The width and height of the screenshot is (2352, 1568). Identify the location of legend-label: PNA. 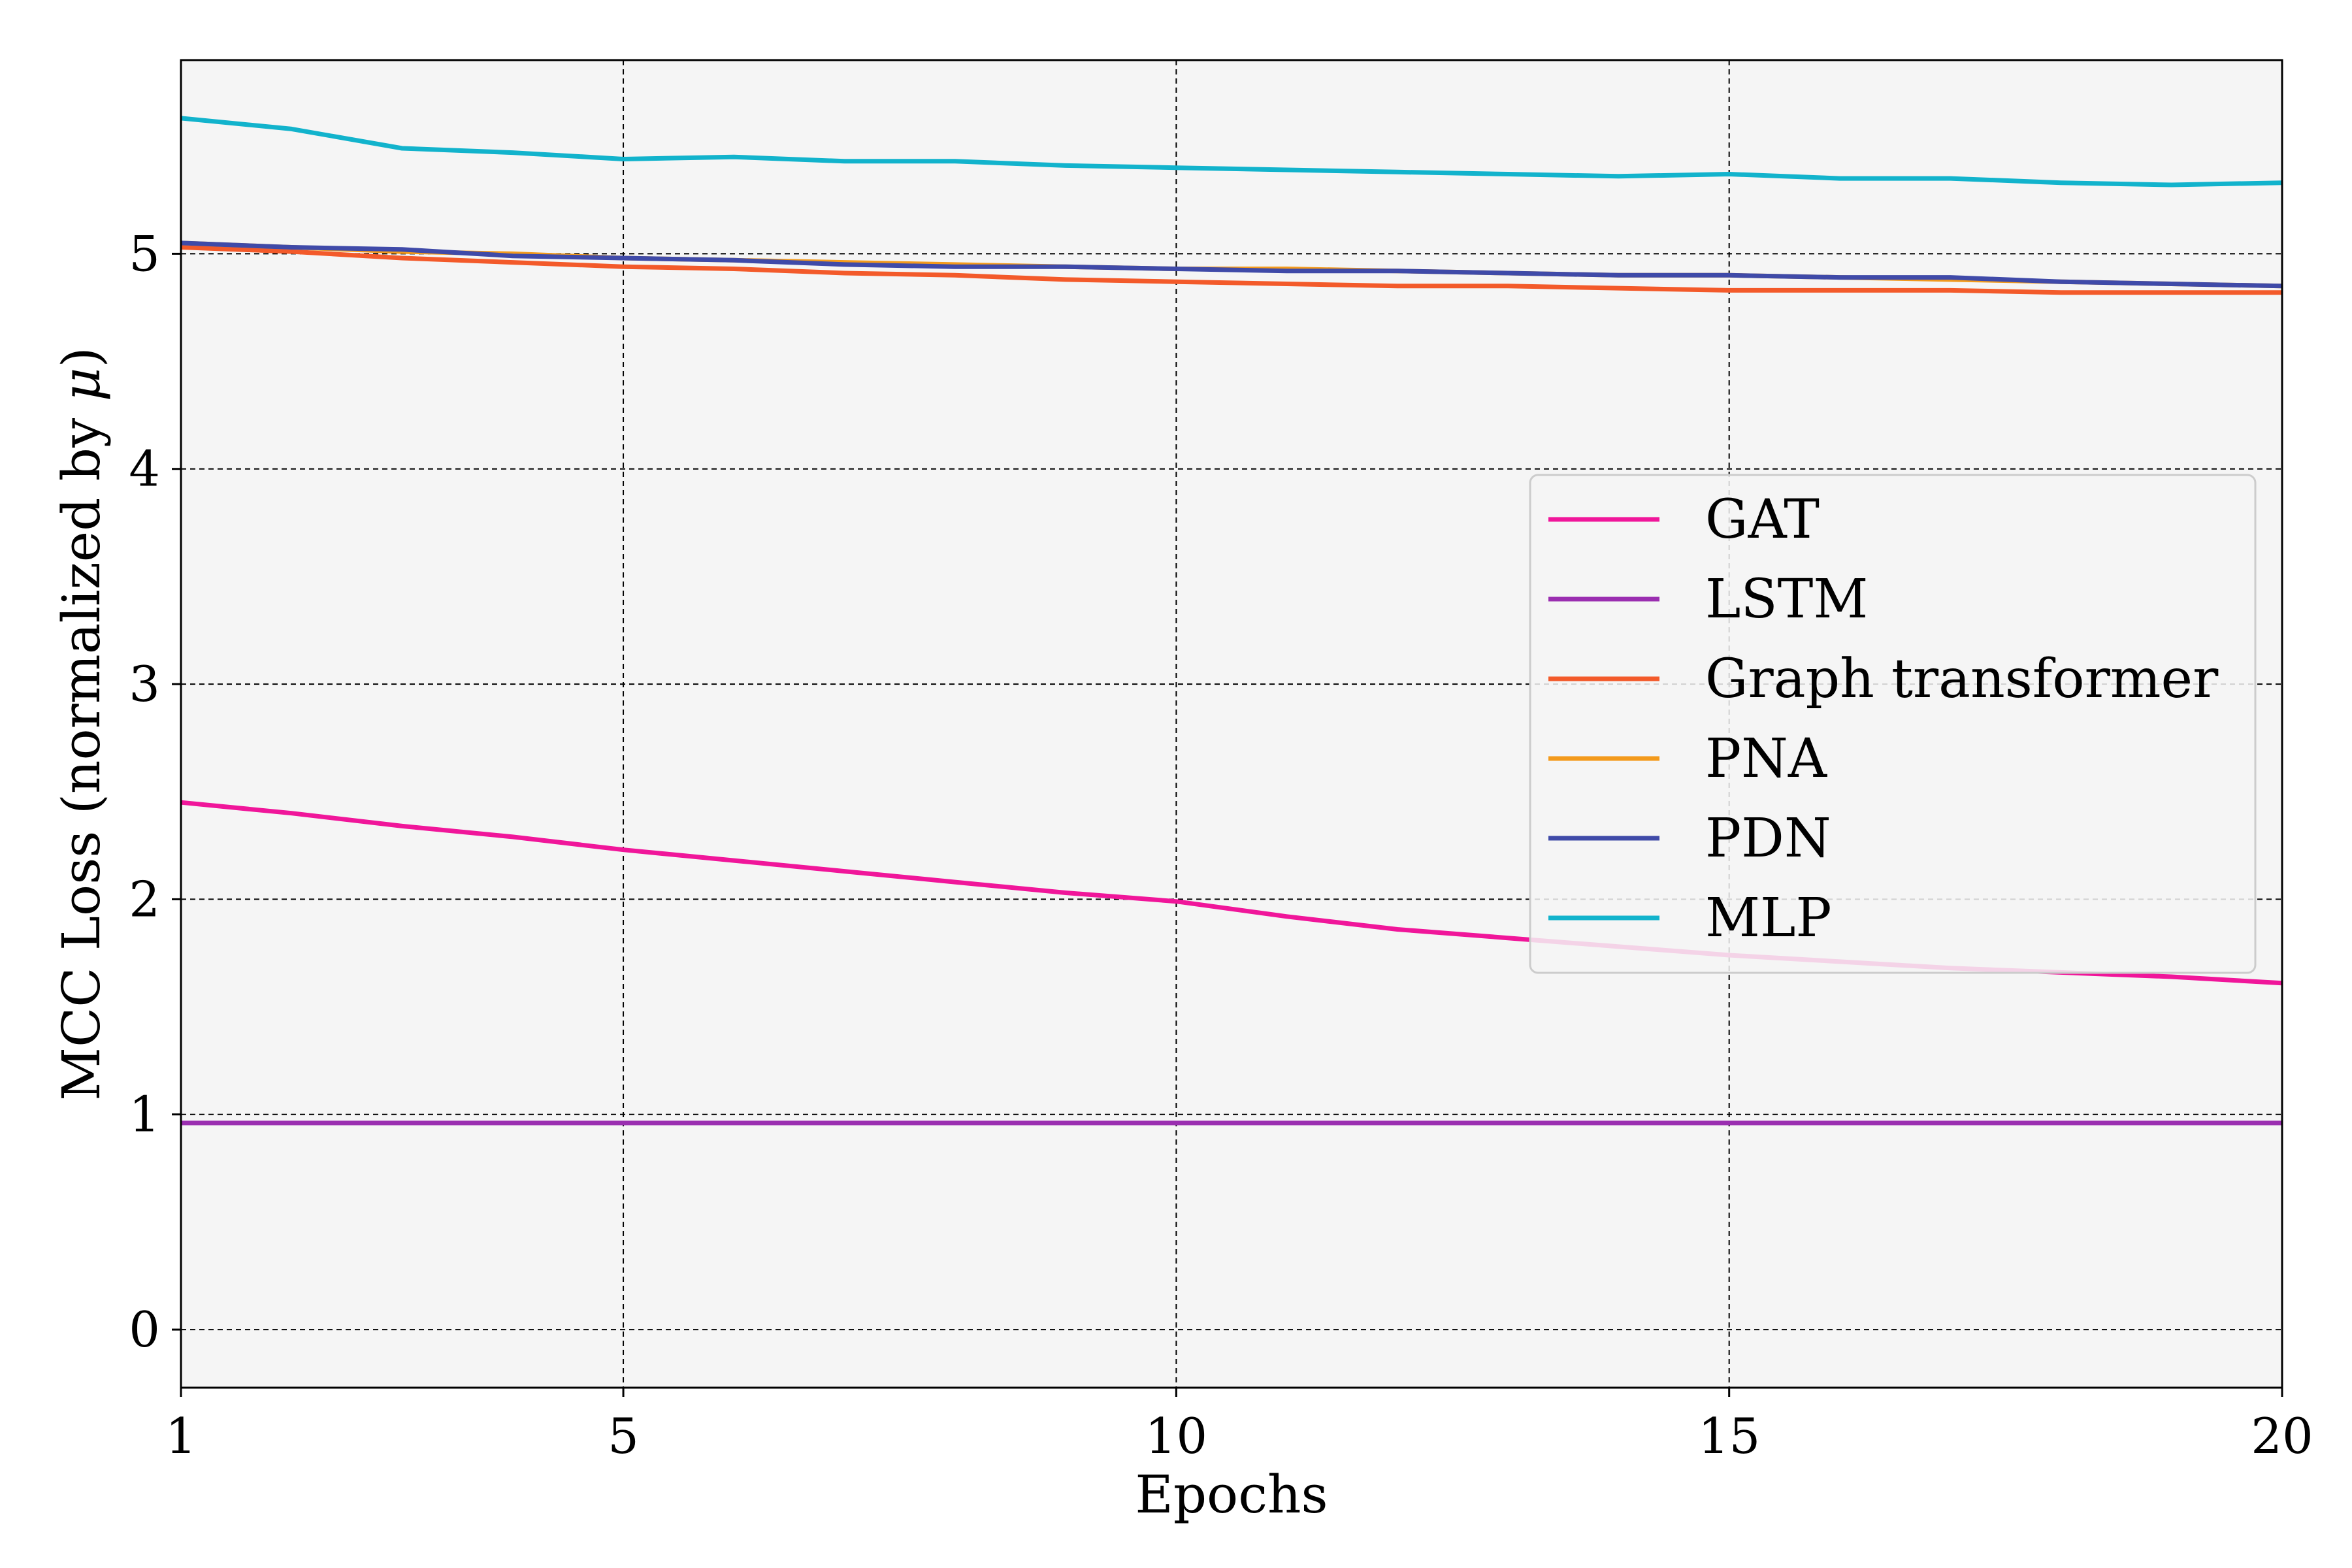
(1766, 759).